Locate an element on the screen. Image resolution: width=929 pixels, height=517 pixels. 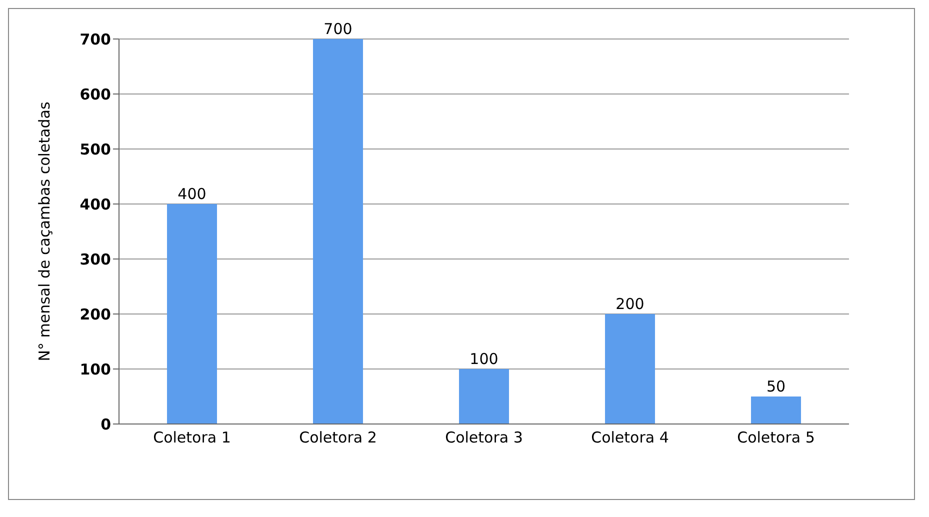
x-tick-label: Coletora 3 is located at coordinates (484, 437).